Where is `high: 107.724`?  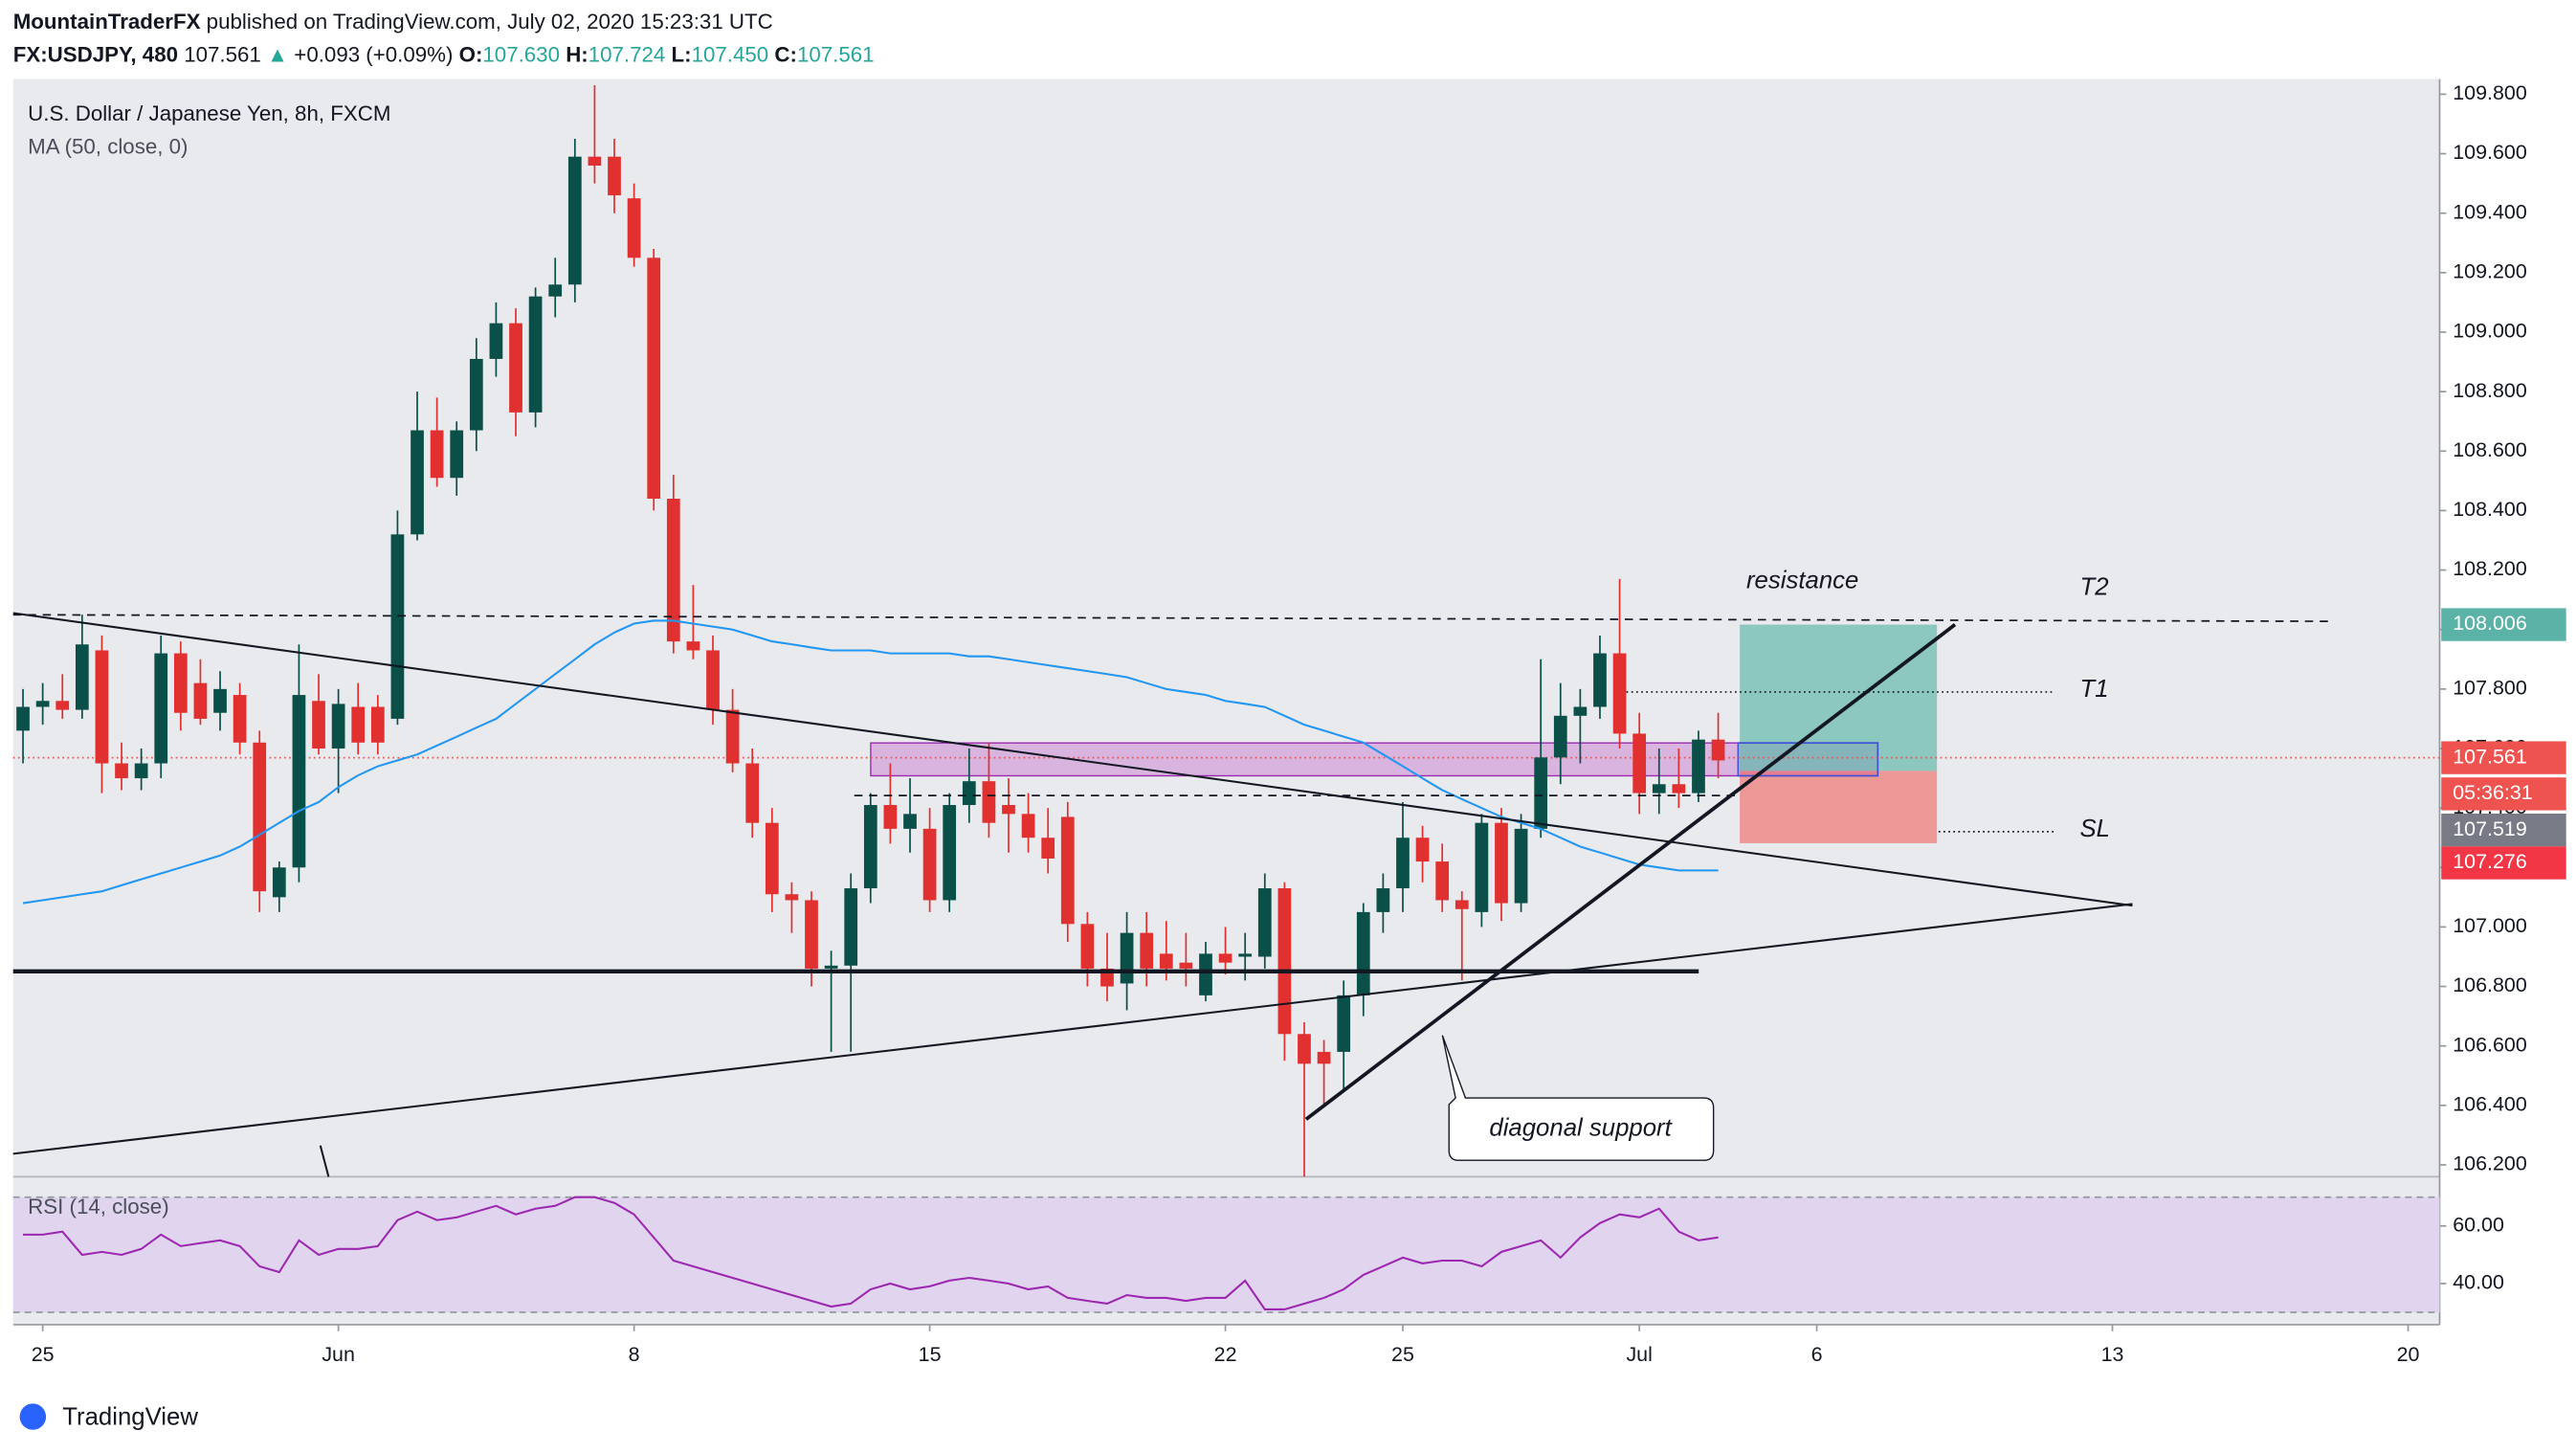 high: 107.724 is located at coordinates (627, 54).